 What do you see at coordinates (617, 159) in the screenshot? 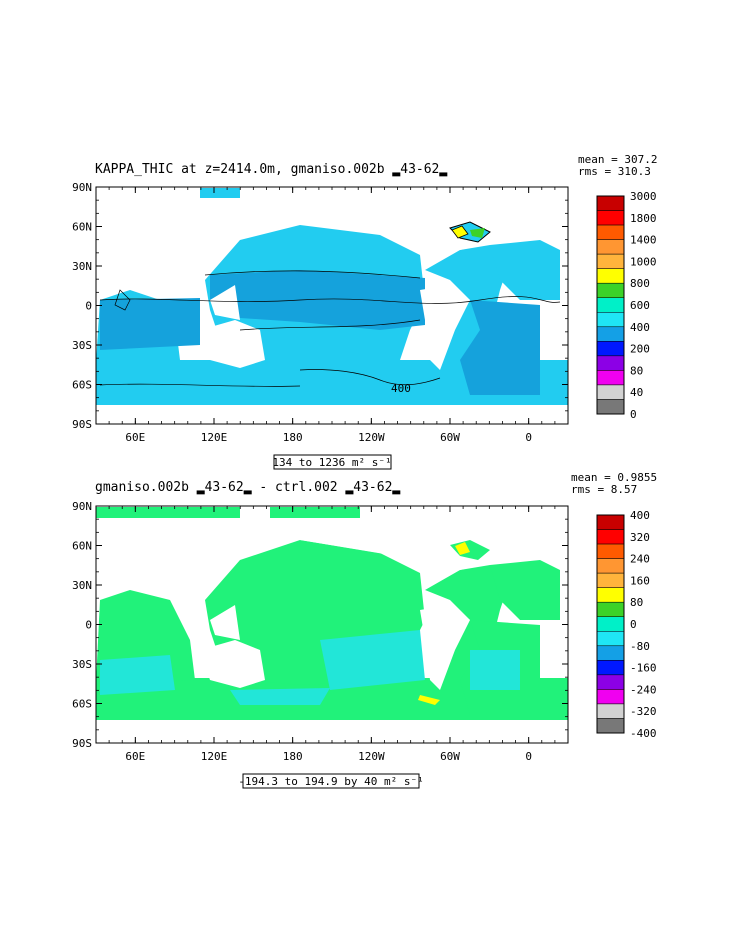
I see `panel-1-mean: mean = 307.2` at bounding box center [617, 159].